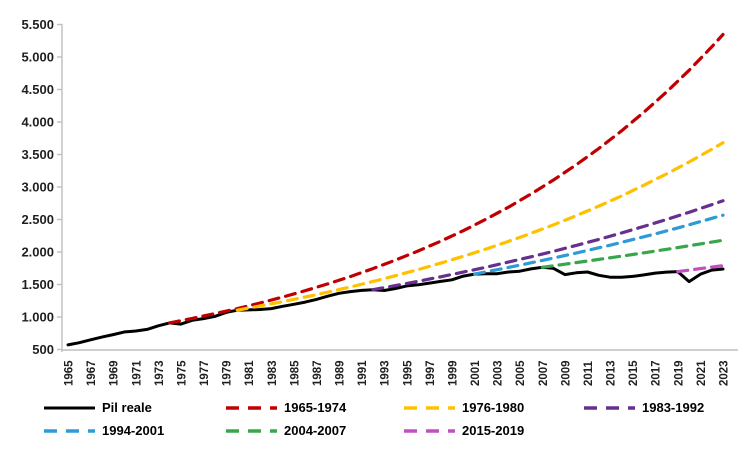 Image resolution: width=748 pixels, height=451 pixels. Describe the element at coordinates (37, 122) in the screenshot. I see `y-axis-label: 4.000` at that location.